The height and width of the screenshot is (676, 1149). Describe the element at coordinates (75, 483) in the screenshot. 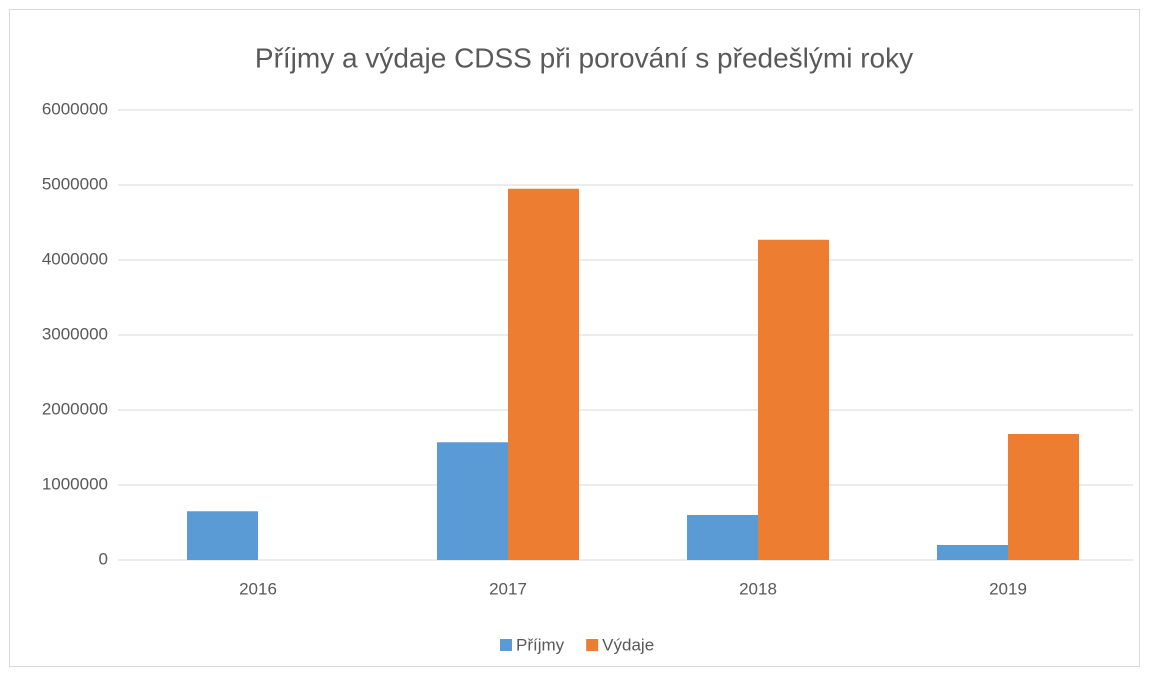

I see `y-tick-label: 1000000` at that location.